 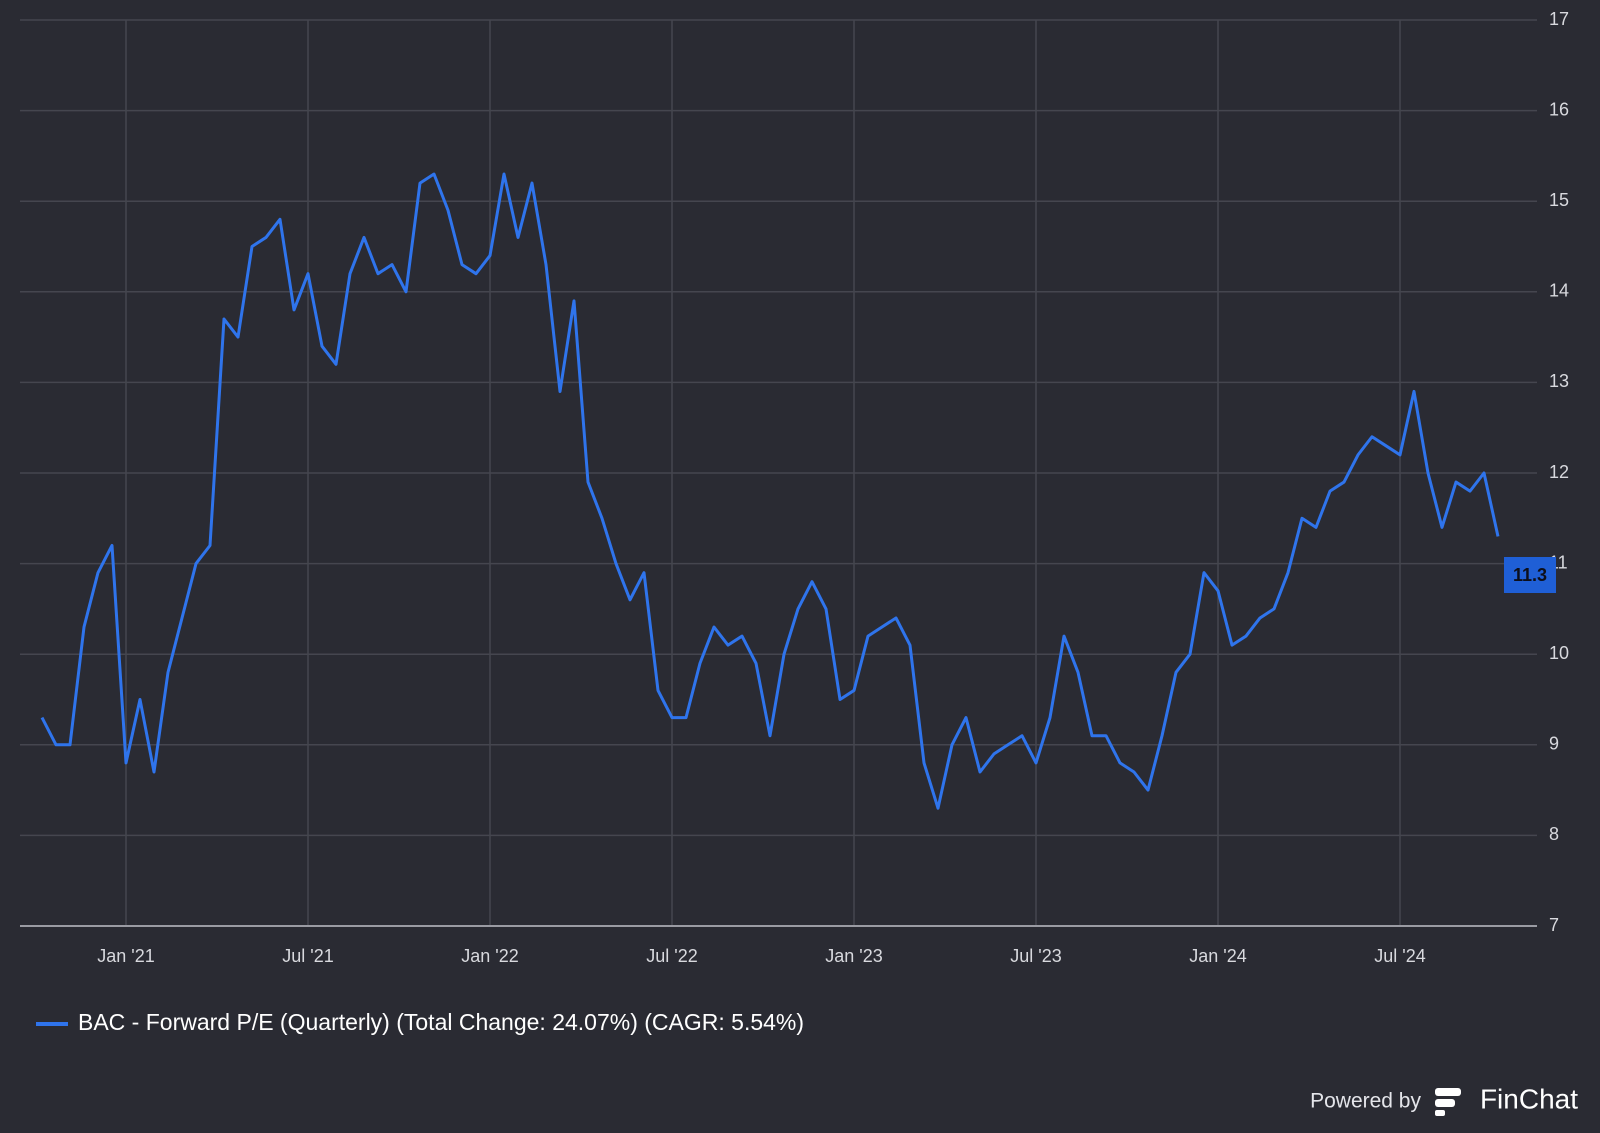 What do you see at coordinates (1559, 291) in the screenshot?
I see `y-tick-label: 14` at bounding box center [1559, 291].